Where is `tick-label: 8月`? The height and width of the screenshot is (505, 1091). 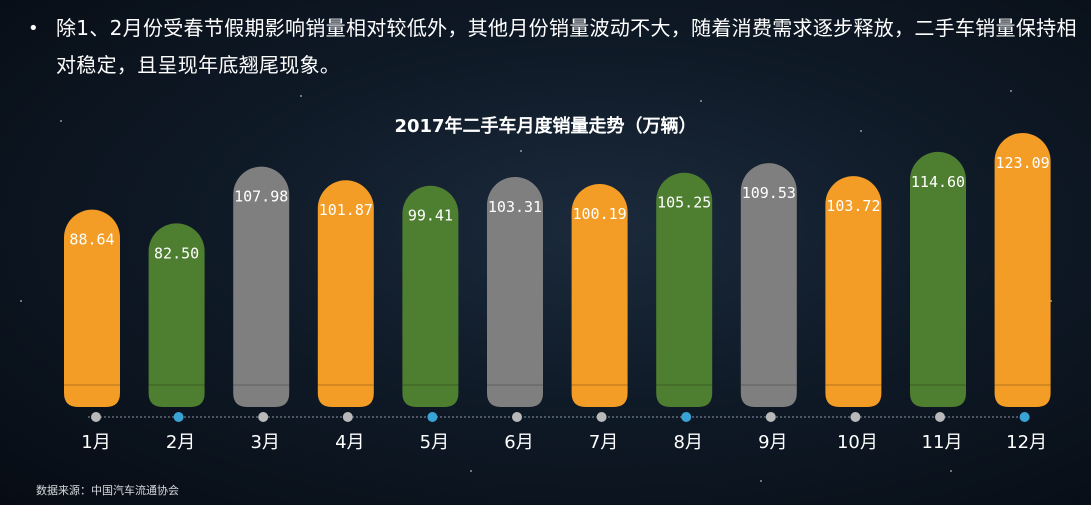 tick-label: 8月 is located at coordinates (687, 442).